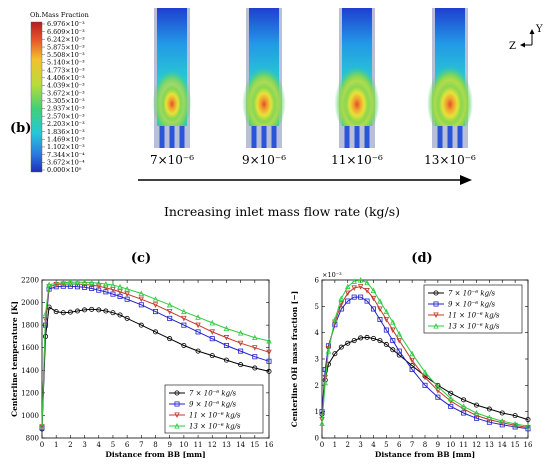 This screenshot has width=550, height=472. Describe the element at coordinates (66, 109) in the screenshot. I see `colorbar-tick-label: 2.937×10⁻³` at that location.